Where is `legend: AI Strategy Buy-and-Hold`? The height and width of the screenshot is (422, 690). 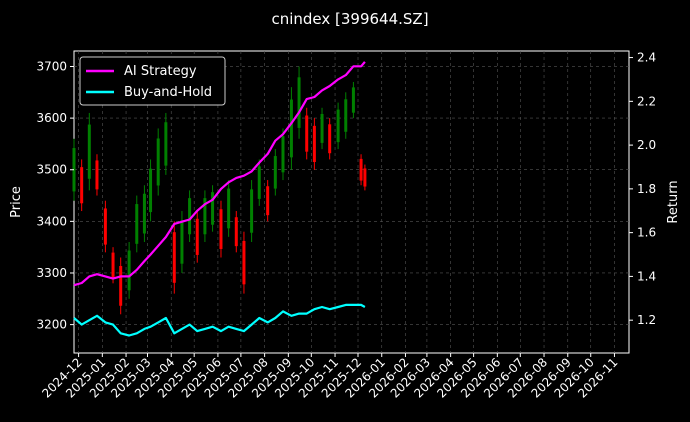 legend: AI Strategy Buy-and-Hold is located at coordinates (152, 81).